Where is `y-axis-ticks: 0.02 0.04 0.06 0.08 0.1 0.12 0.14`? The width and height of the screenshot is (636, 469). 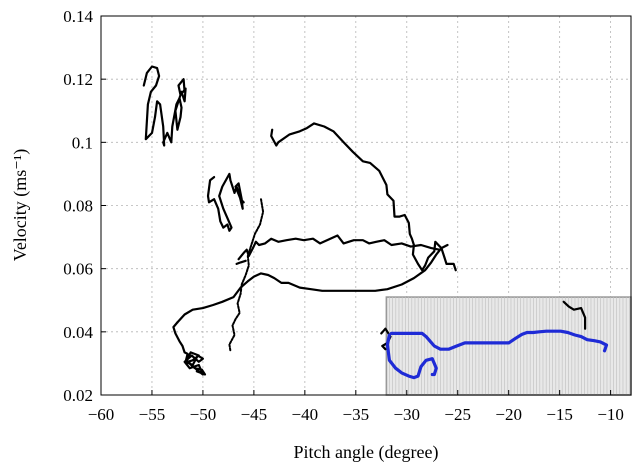
y-axis-ticks: 0.02 0.04 0.06 0.08 0.1 0.12 0.14 is located at coordinates (84, 206).